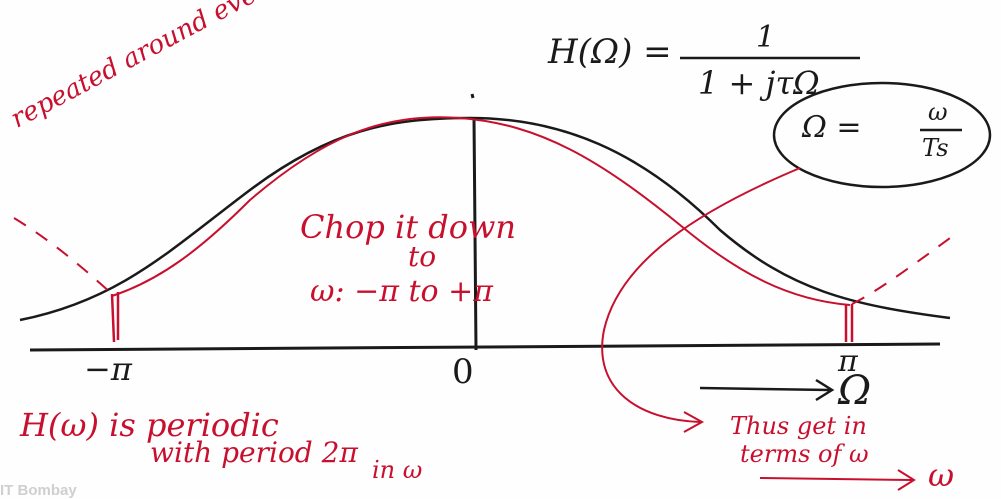  I want to click on neg-pi-marker, so click(115, 317).